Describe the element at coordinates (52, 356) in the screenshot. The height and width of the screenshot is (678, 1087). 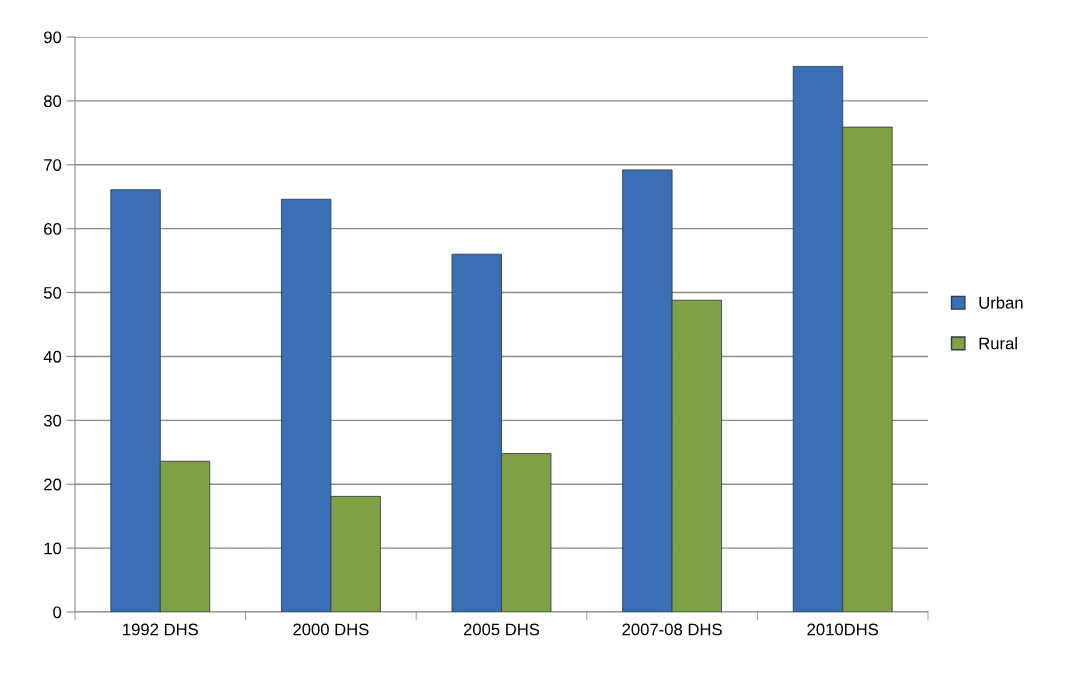
I see `y-tick-label: 40` at that location.